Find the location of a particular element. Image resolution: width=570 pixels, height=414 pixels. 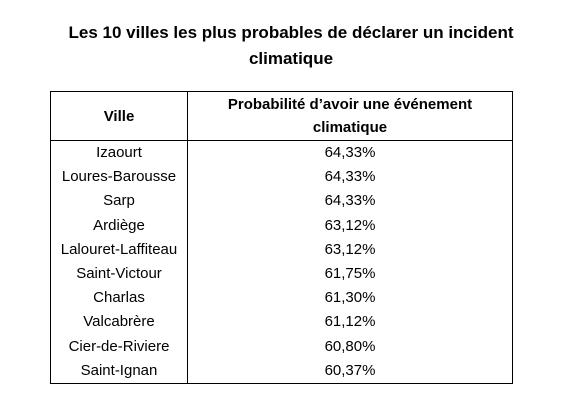

table-row: Lalouret-Laffiteau 63,12% is located at coordinates (281, 249).